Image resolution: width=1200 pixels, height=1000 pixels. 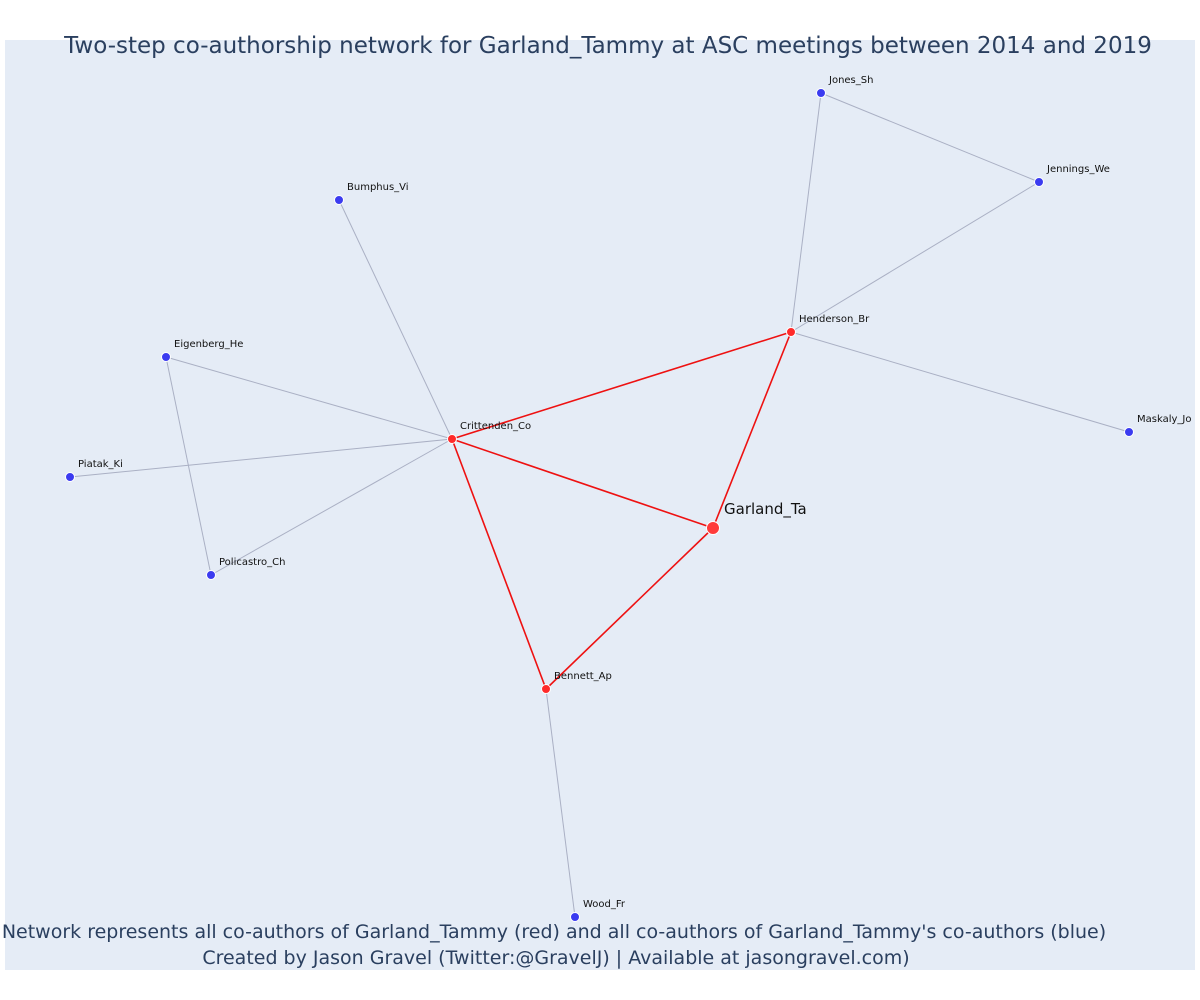 I want to click on edge-Henderson_Br-Maskaly_Jo, so click(x=960, y=382).